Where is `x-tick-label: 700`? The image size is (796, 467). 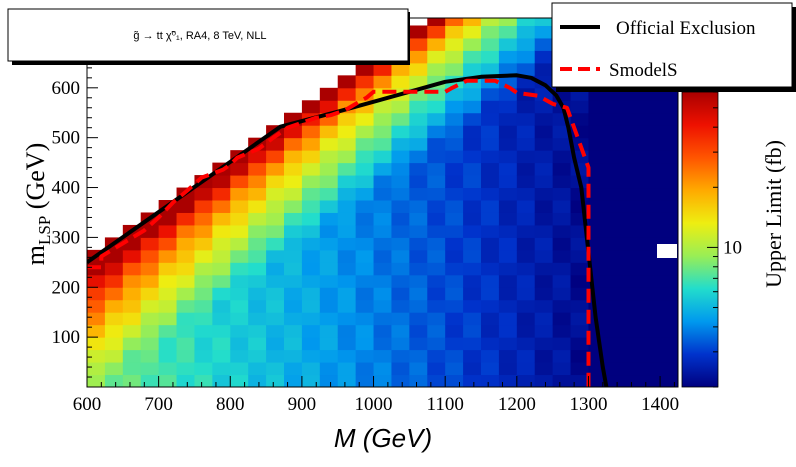 x-tick-label: 700 is located at coordinates (158, 404).